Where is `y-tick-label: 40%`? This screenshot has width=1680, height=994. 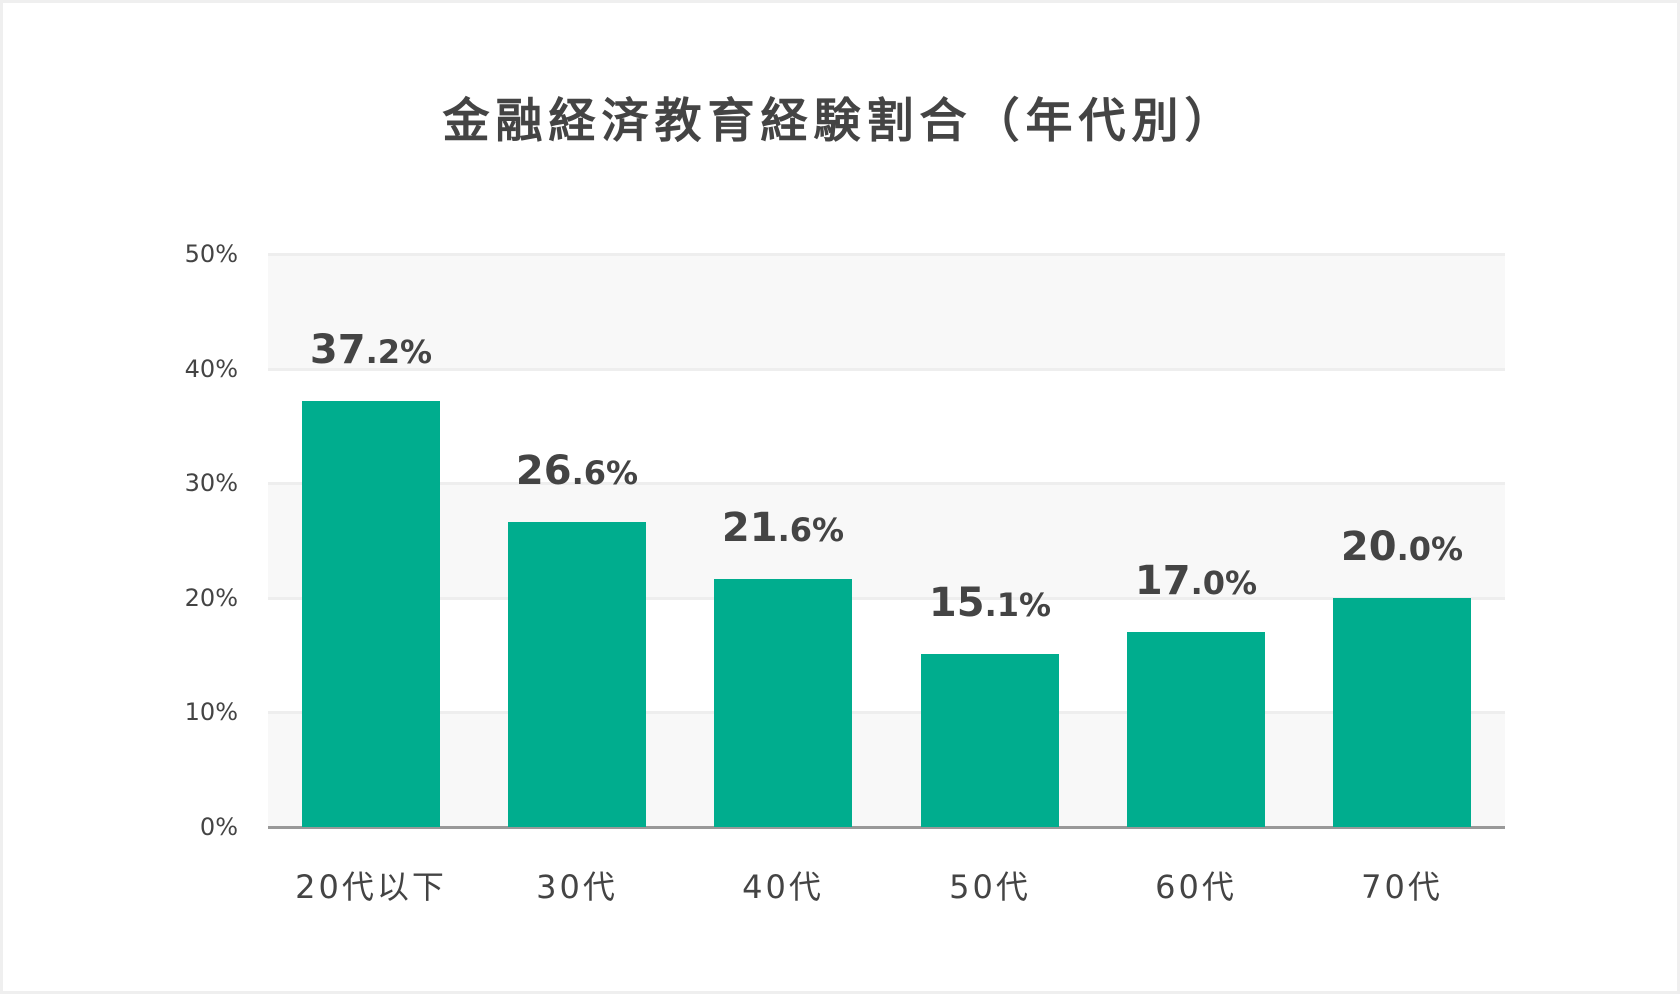
y-tick-label: 40% is located at coordinates (211, 368).